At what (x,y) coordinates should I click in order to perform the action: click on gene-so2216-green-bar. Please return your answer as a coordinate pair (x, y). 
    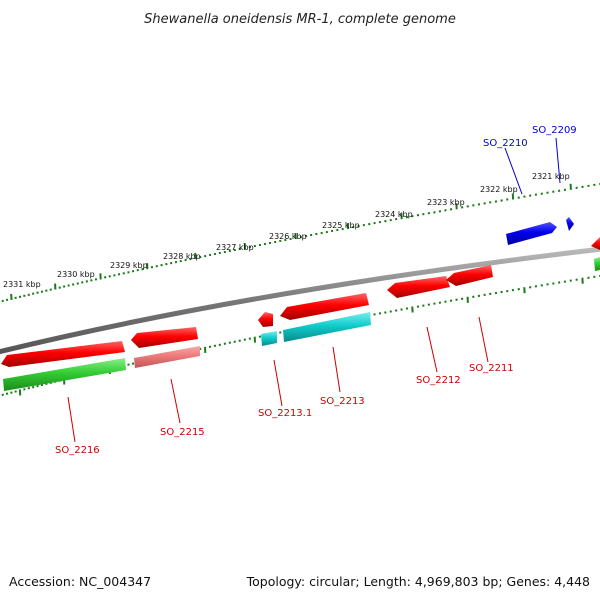
    Looking at the image, I should click on (64, 374).